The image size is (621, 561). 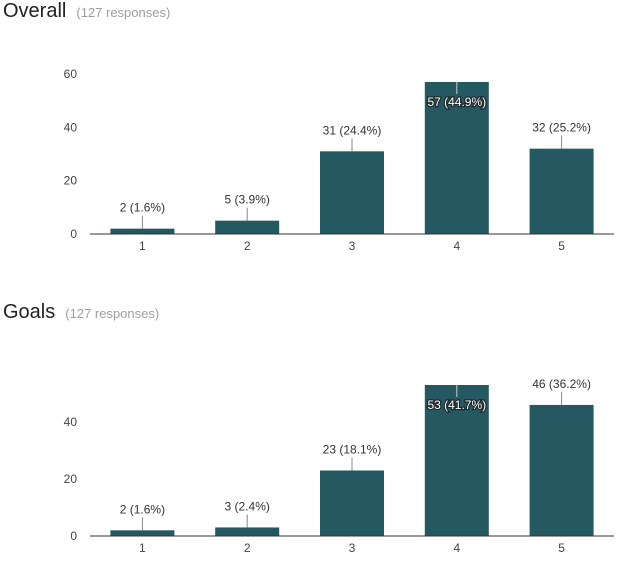 What do you see at coordinates (73, 536) in the screenshot?
I see `goals-ytick-label: 0` at bounding box center [73, 536].